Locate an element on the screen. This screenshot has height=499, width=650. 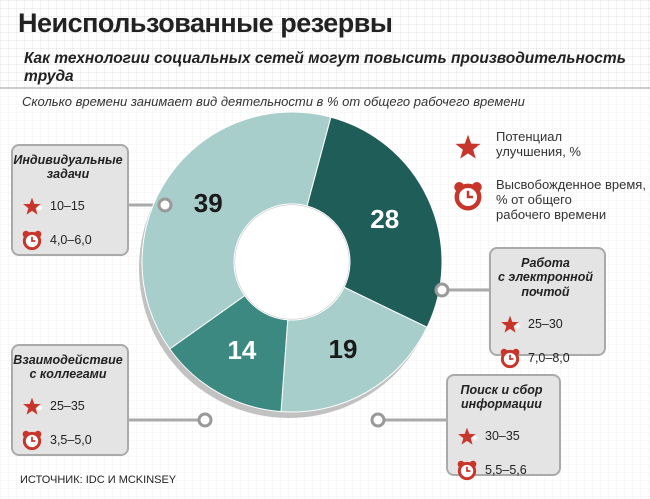
value-label: 14 is located at coordinates (242, 349).